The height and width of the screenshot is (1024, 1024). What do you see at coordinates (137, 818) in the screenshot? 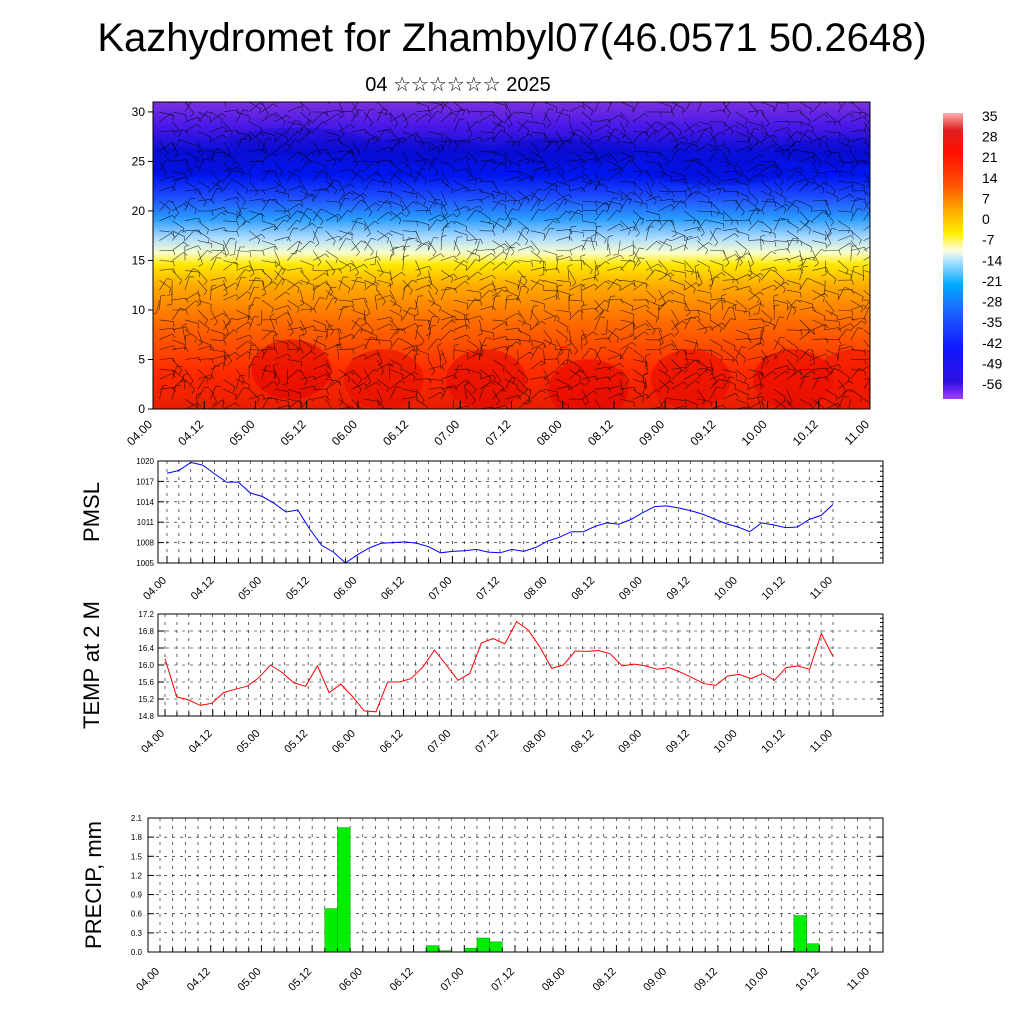
I see `y-tick-label: 2.1` at bounding box center [137, 818].